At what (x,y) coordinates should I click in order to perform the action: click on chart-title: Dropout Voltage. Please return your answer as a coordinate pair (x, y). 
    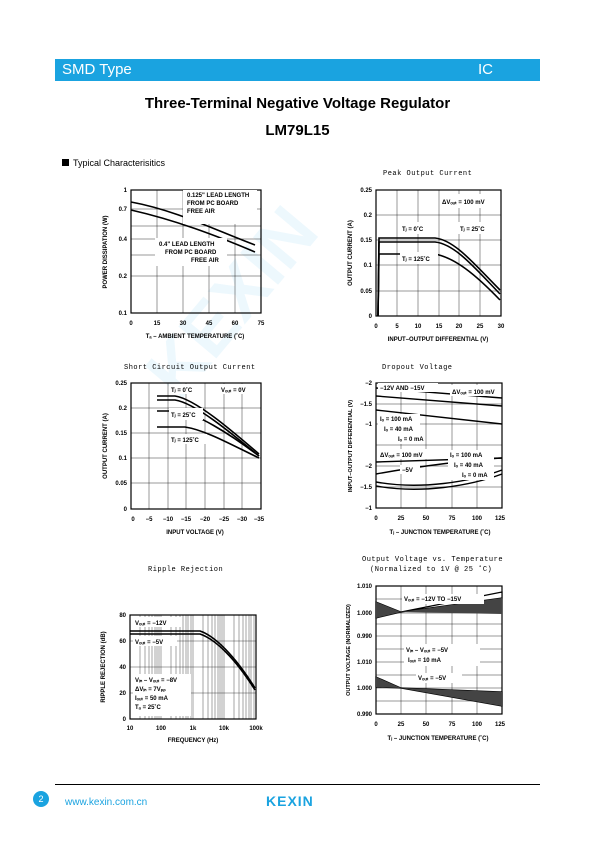
    Looking at the image, I should click on (417, 368).